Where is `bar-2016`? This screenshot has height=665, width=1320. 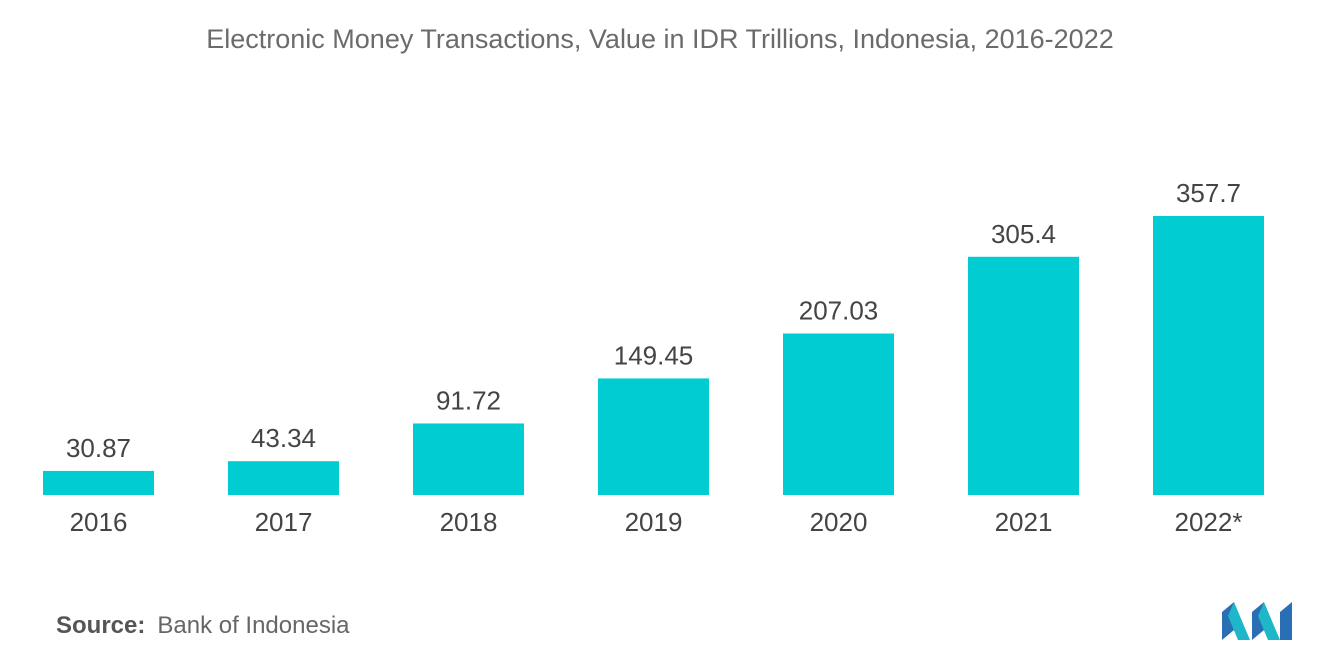 bar-2016 is located at coordinates (98, 482).